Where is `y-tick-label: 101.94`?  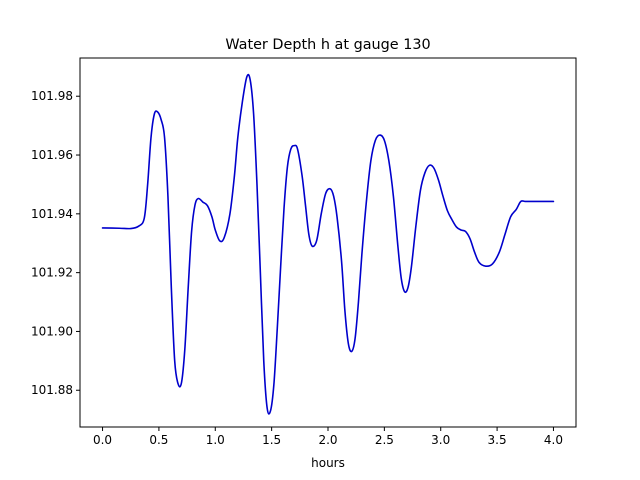 y-tick-label: 101.94 is located at coordinates (52, 214).